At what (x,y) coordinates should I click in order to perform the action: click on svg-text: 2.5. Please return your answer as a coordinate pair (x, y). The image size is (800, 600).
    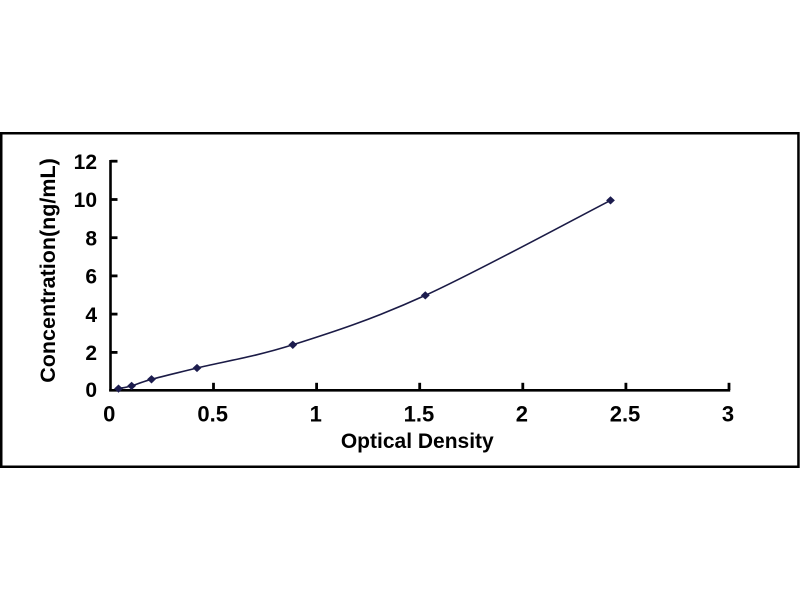
    Looking at the image, I should click on (625, 414).